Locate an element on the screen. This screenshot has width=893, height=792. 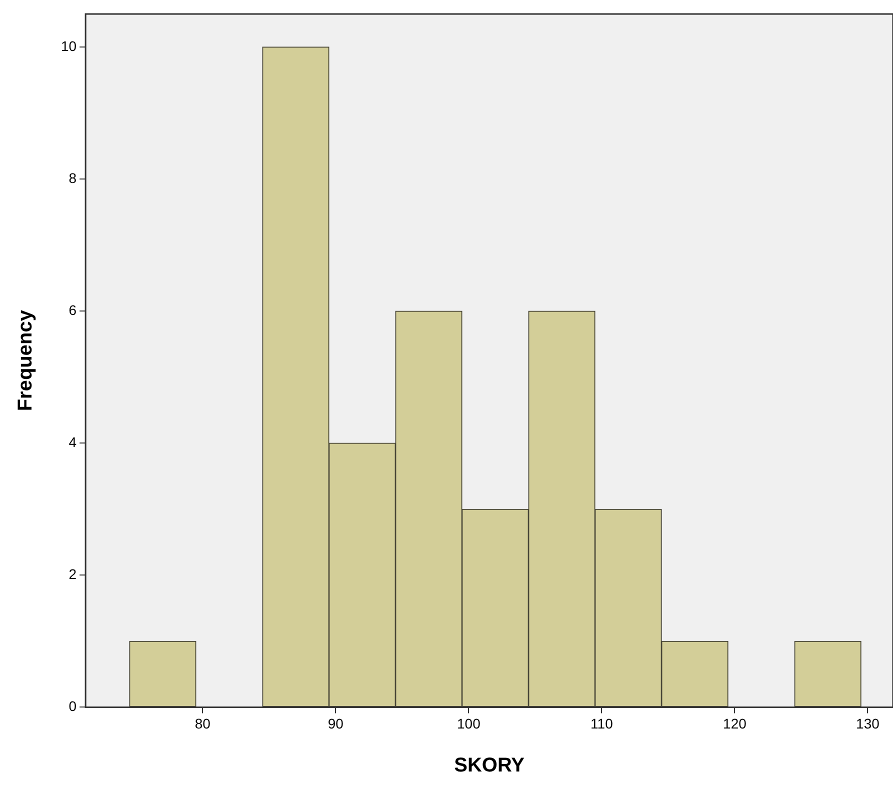
x-axis-title: SKORY is located at coordinates (490, 765).